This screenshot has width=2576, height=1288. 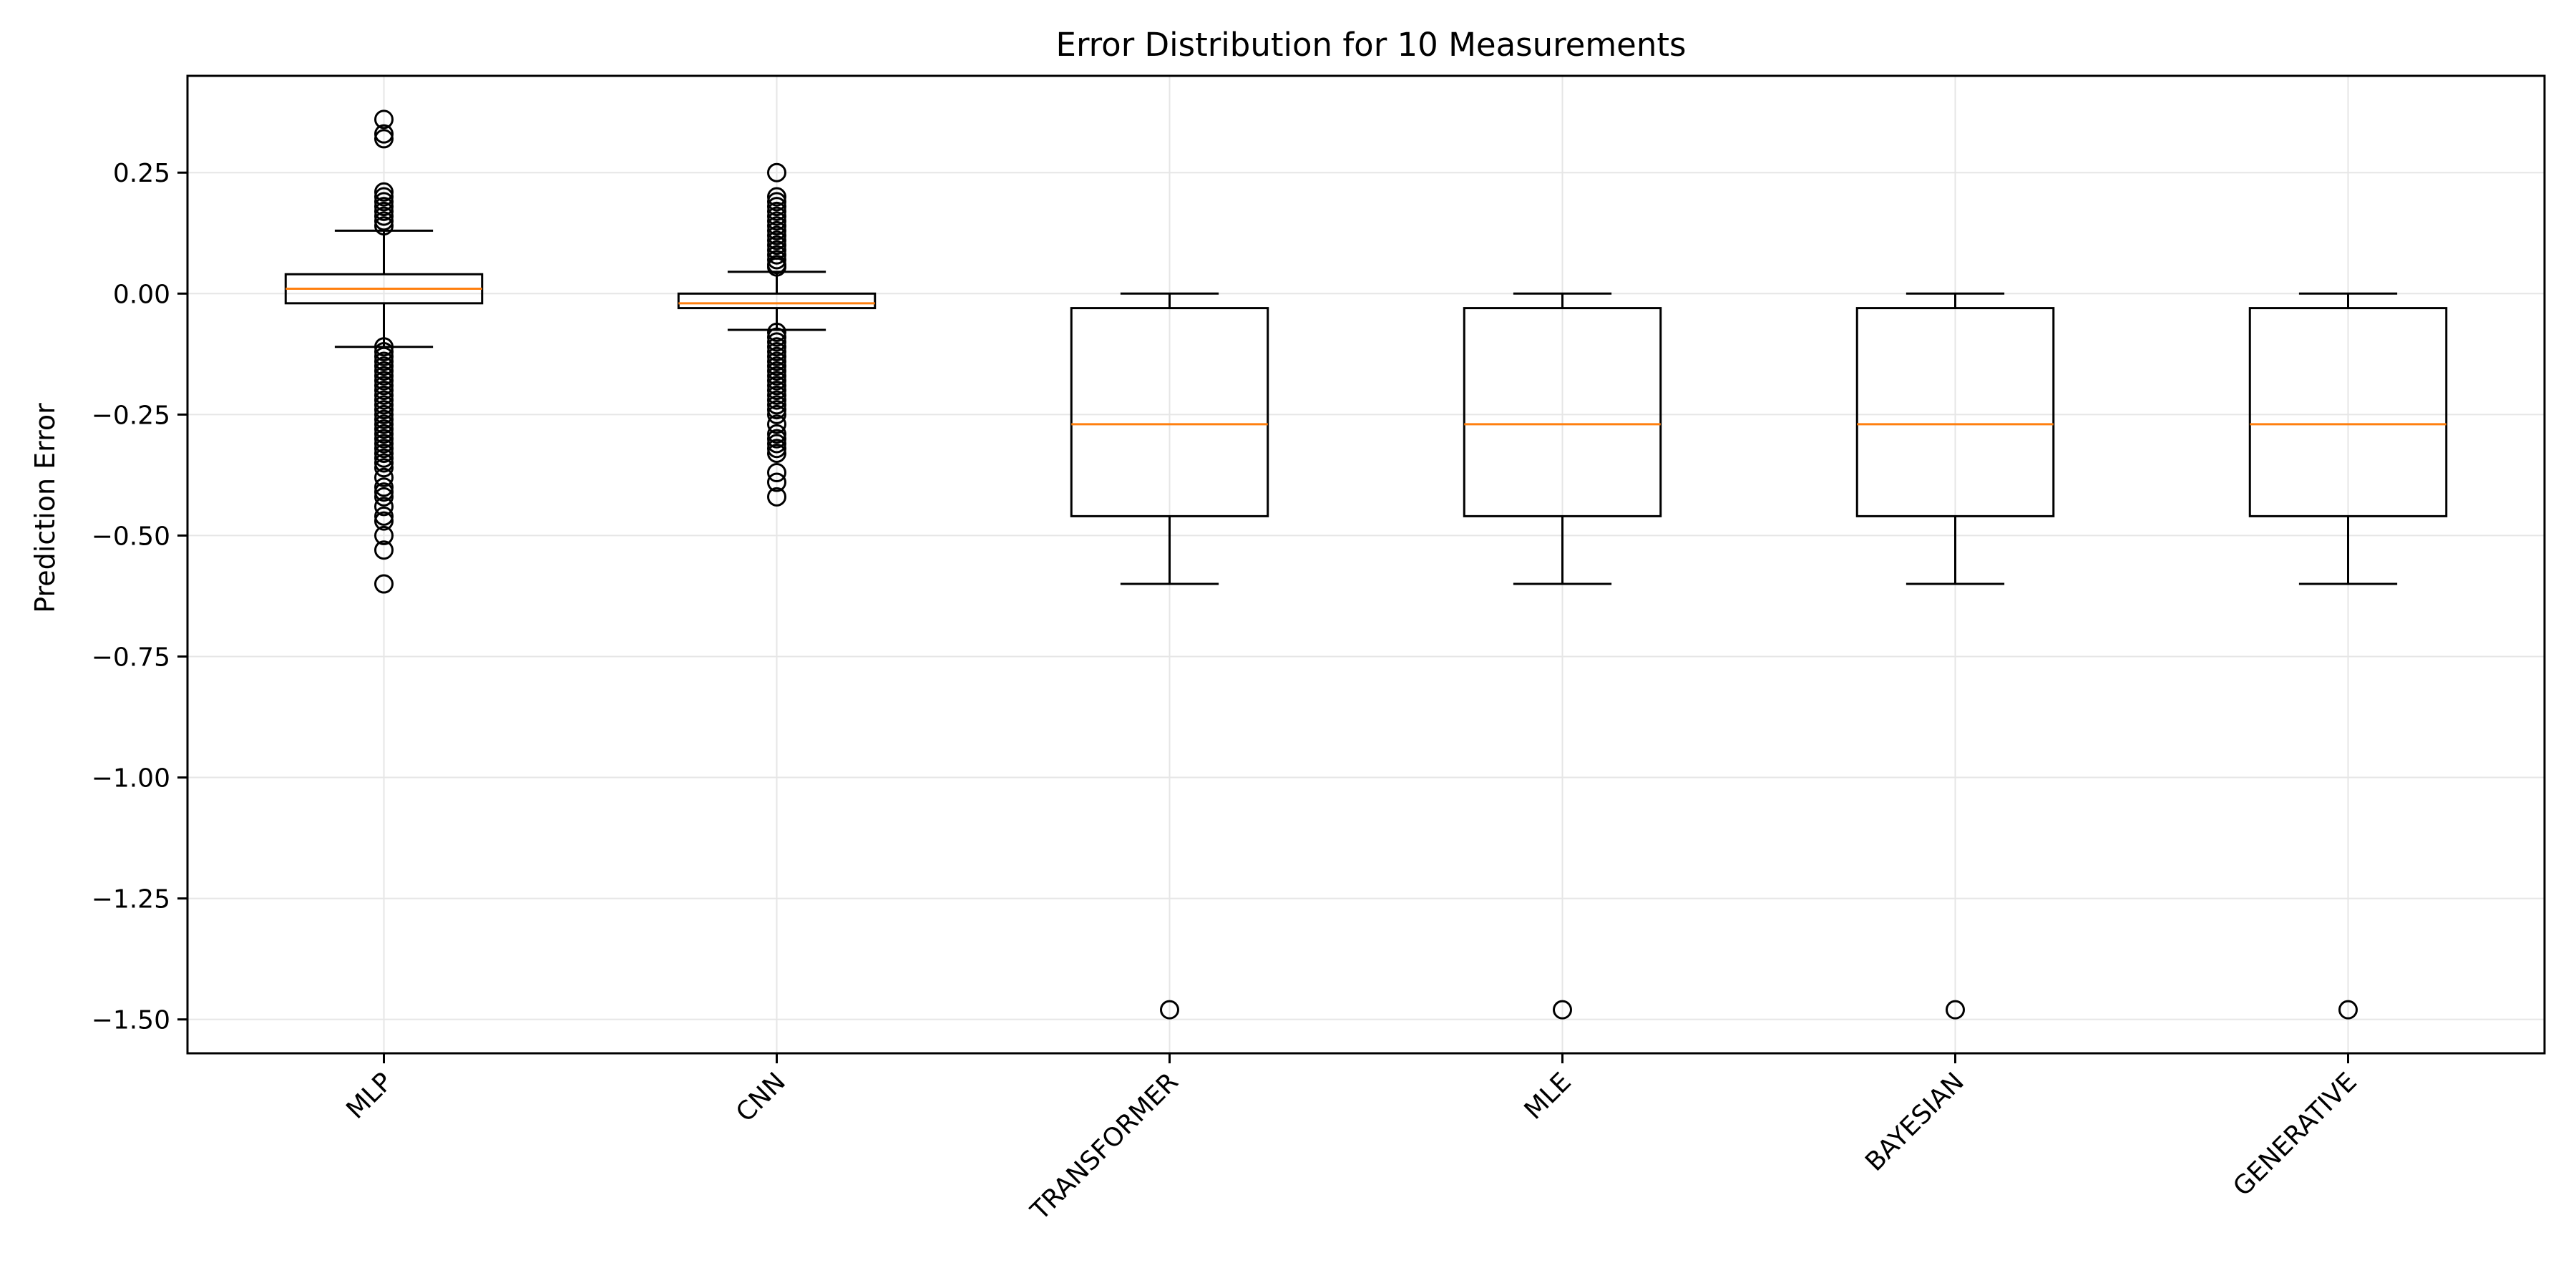 What do you see at coordinates (1104, 1146) in the screenshot?
I see `x-tick-label: TRANSFORMER` at bounding box center [1104, 1146].